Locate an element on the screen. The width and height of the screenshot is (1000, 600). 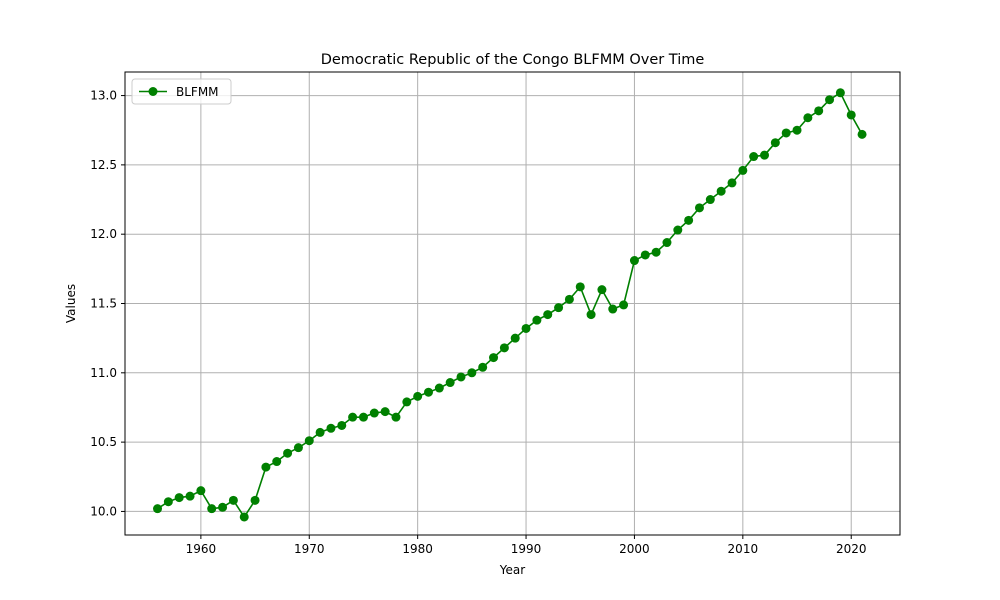
legend: BLFMM is located at coordinates (181, 91).